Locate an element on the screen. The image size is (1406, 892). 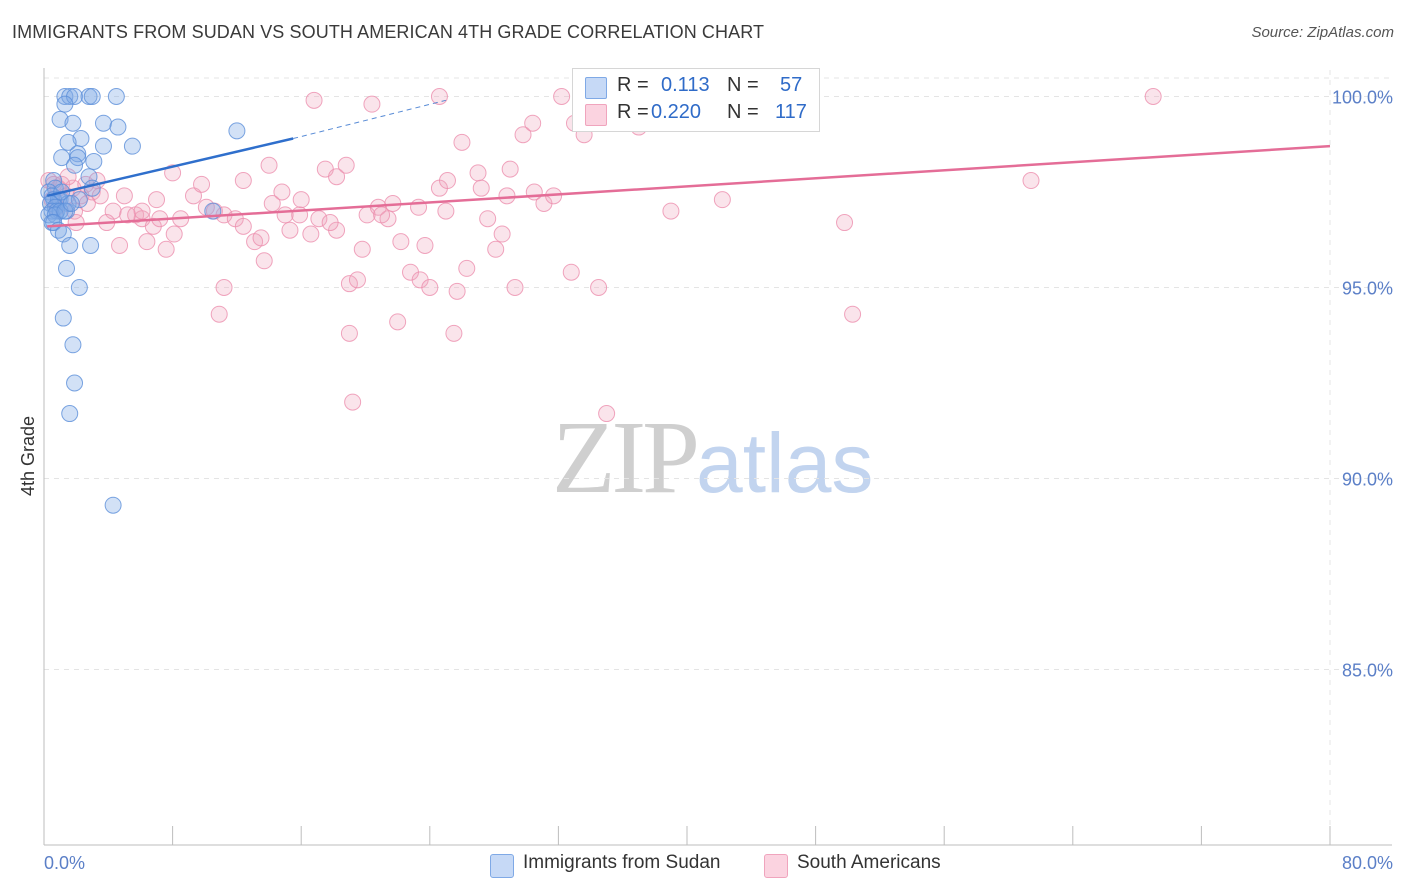
legend-row-sudan: R = 0.113 N = 57 is located at coordinates (700, 87).